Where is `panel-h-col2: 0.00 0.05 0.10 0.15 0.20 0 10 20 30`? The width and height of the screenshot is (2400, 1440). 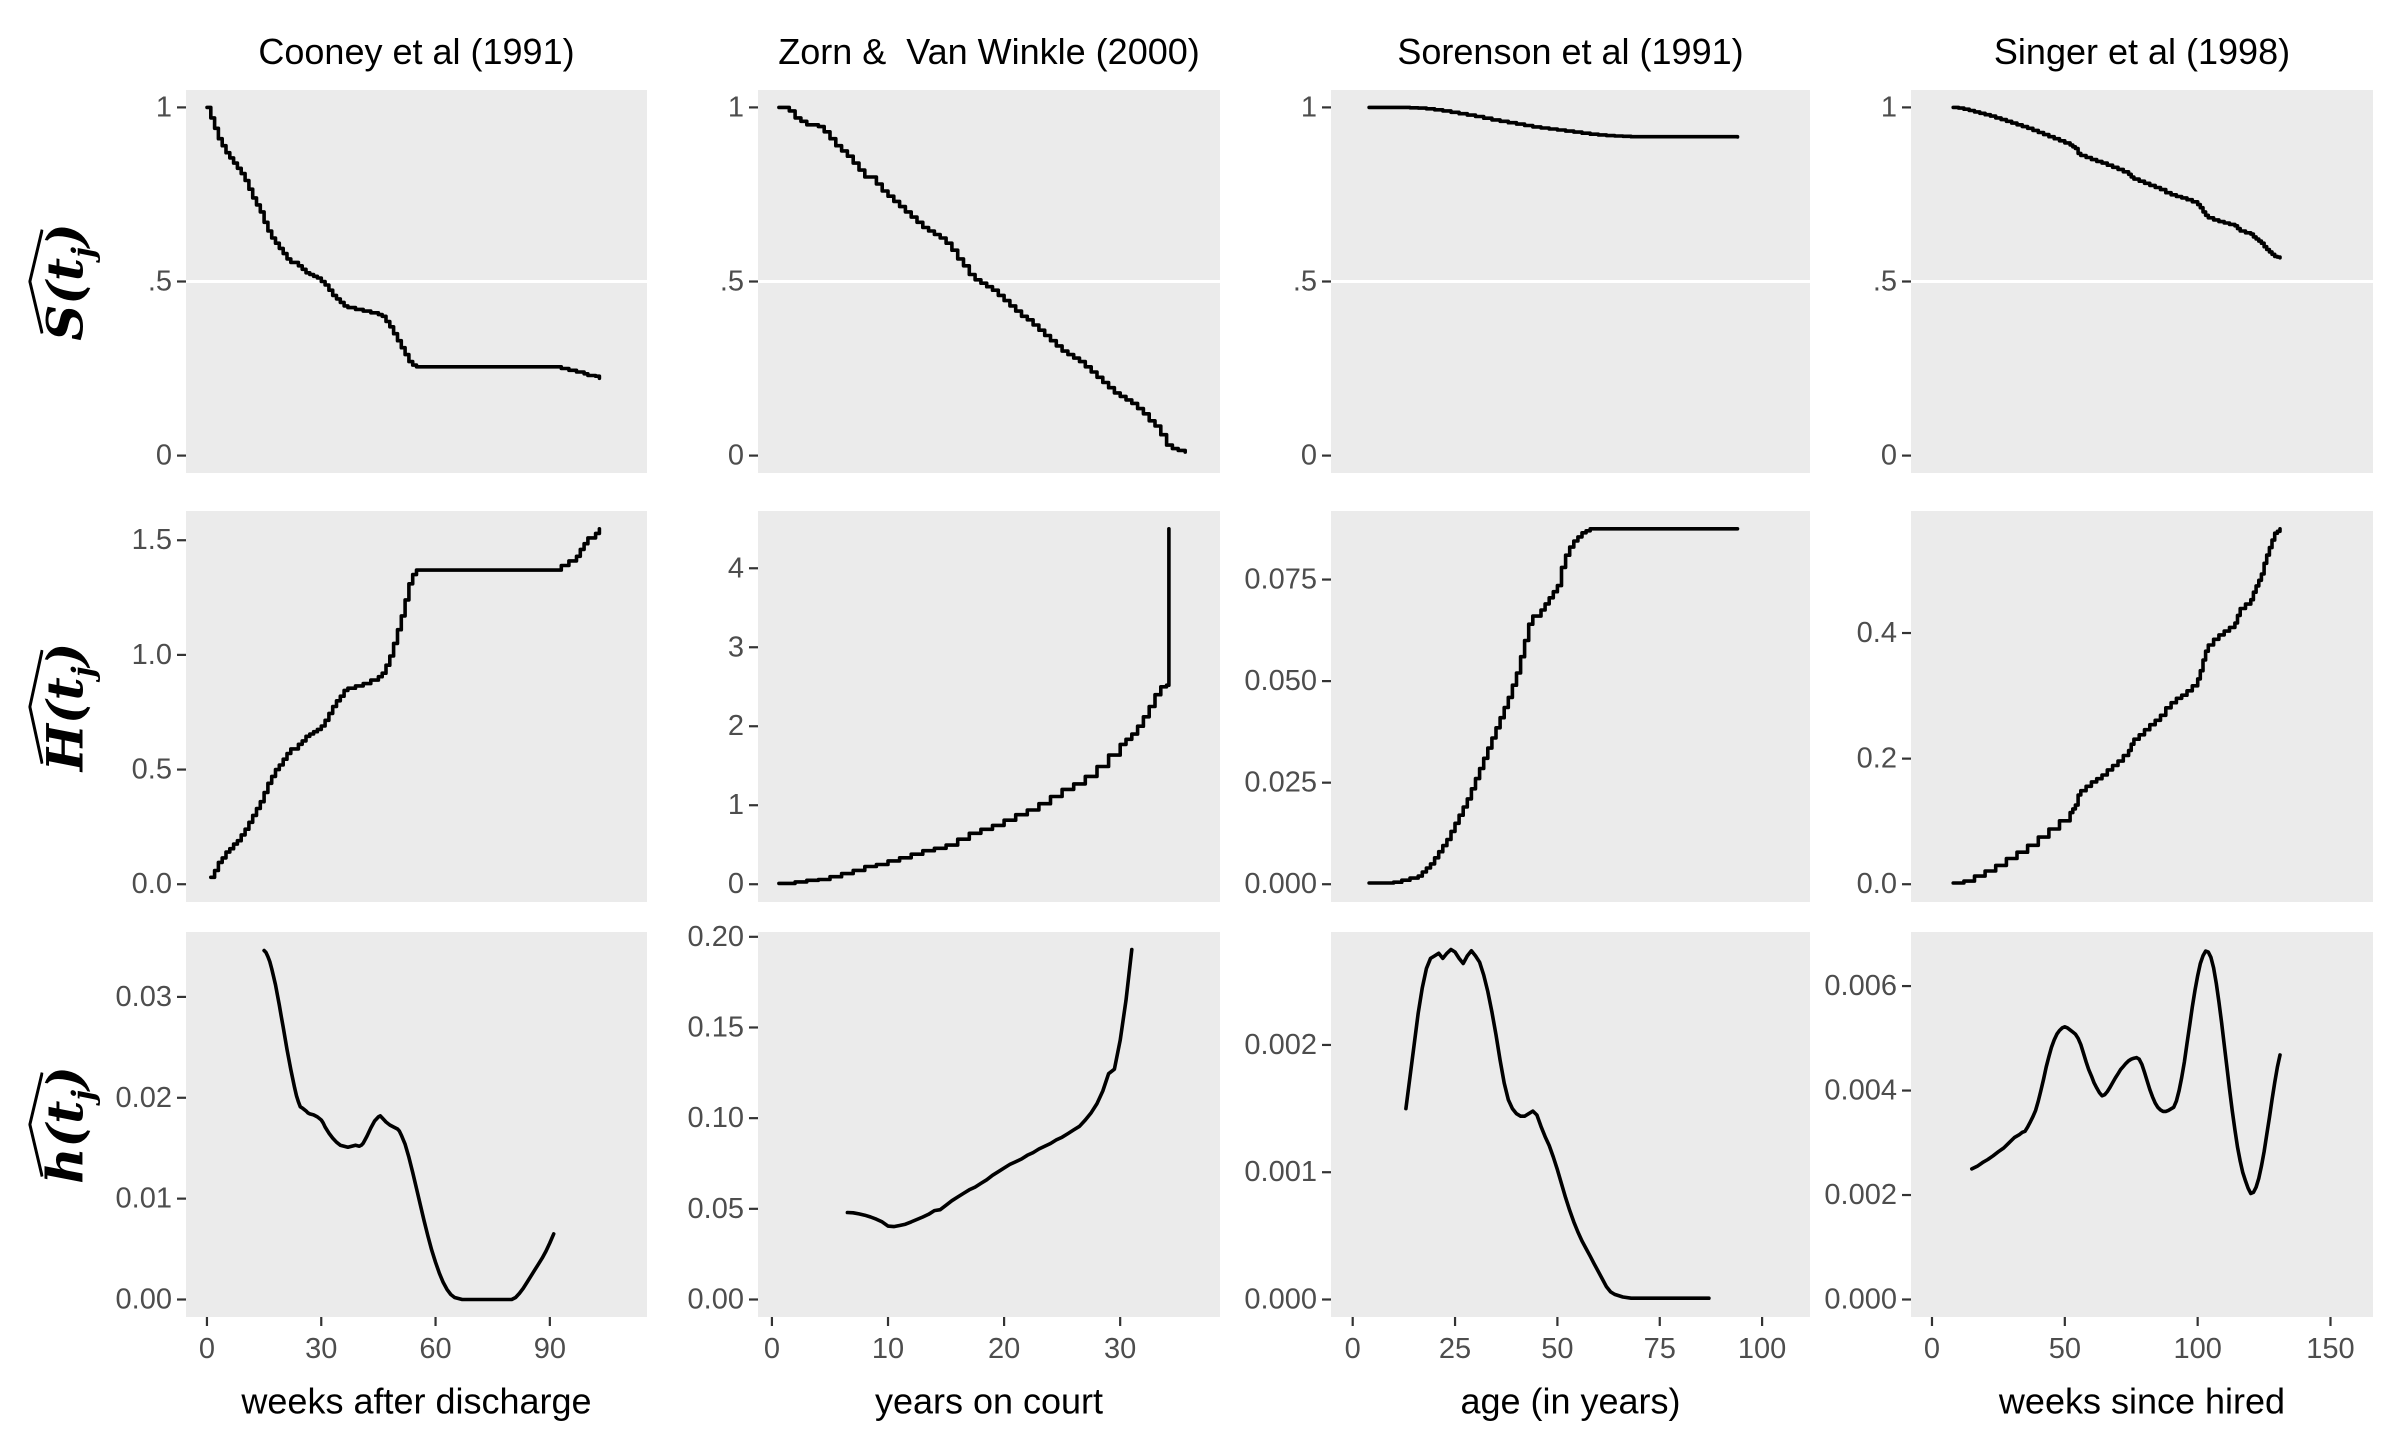 panel-h-col2: 0.00 0.05 0.10 0.15 0.20 0 10 20 30 is located at coordinates (954, 1143).